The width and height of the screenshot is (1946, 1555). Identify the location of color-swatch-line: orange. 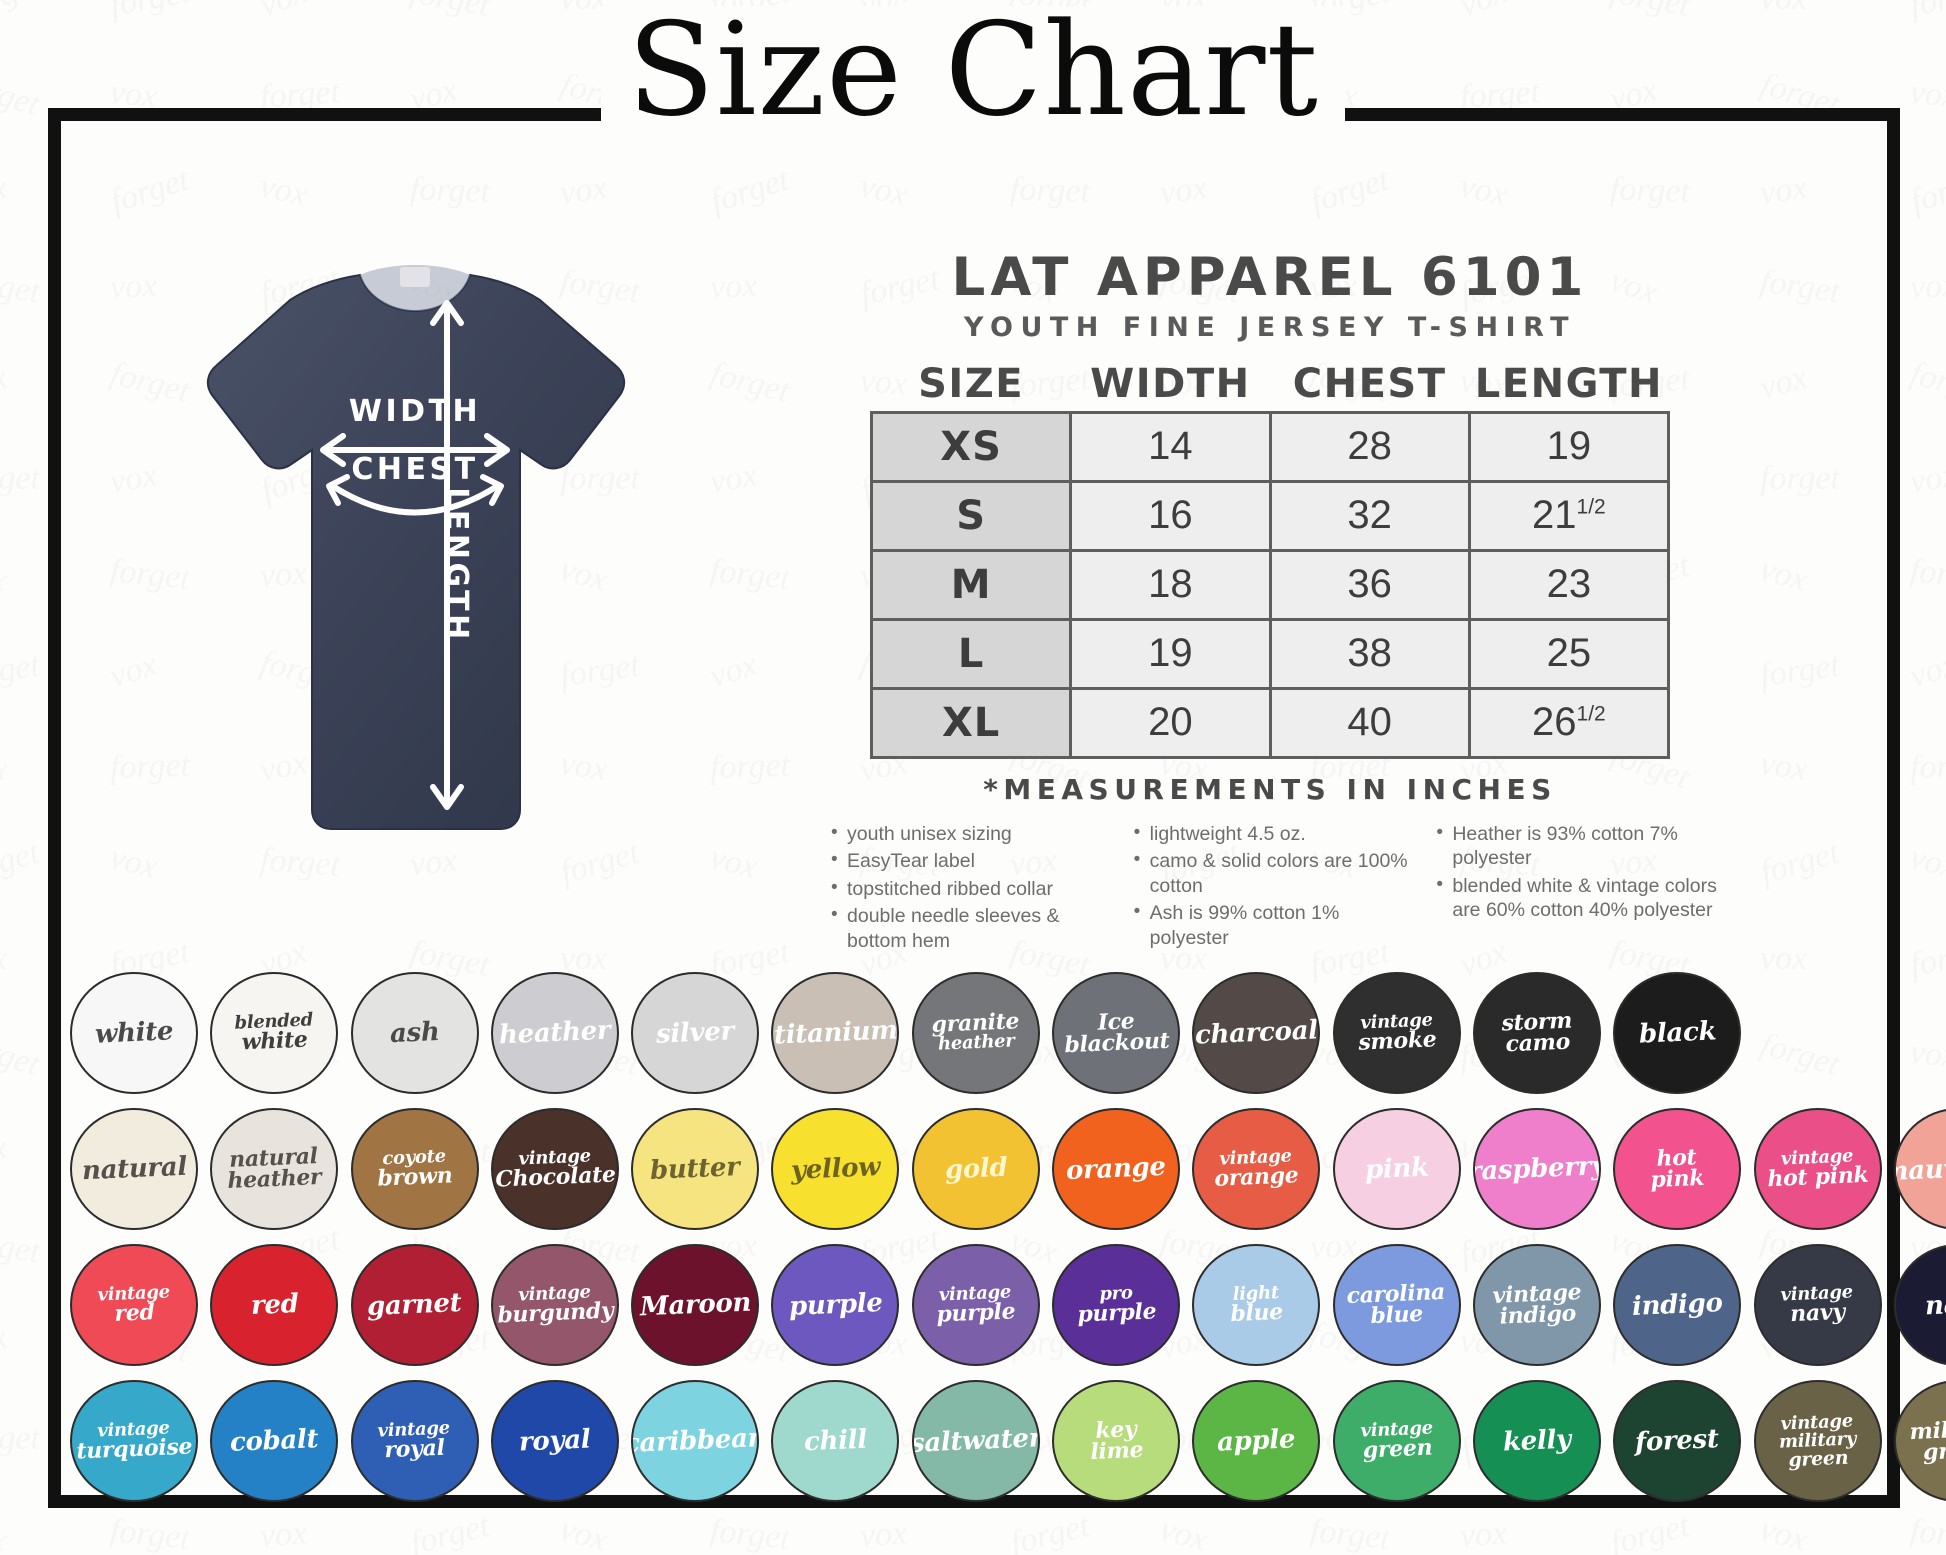
(1257, 1177).